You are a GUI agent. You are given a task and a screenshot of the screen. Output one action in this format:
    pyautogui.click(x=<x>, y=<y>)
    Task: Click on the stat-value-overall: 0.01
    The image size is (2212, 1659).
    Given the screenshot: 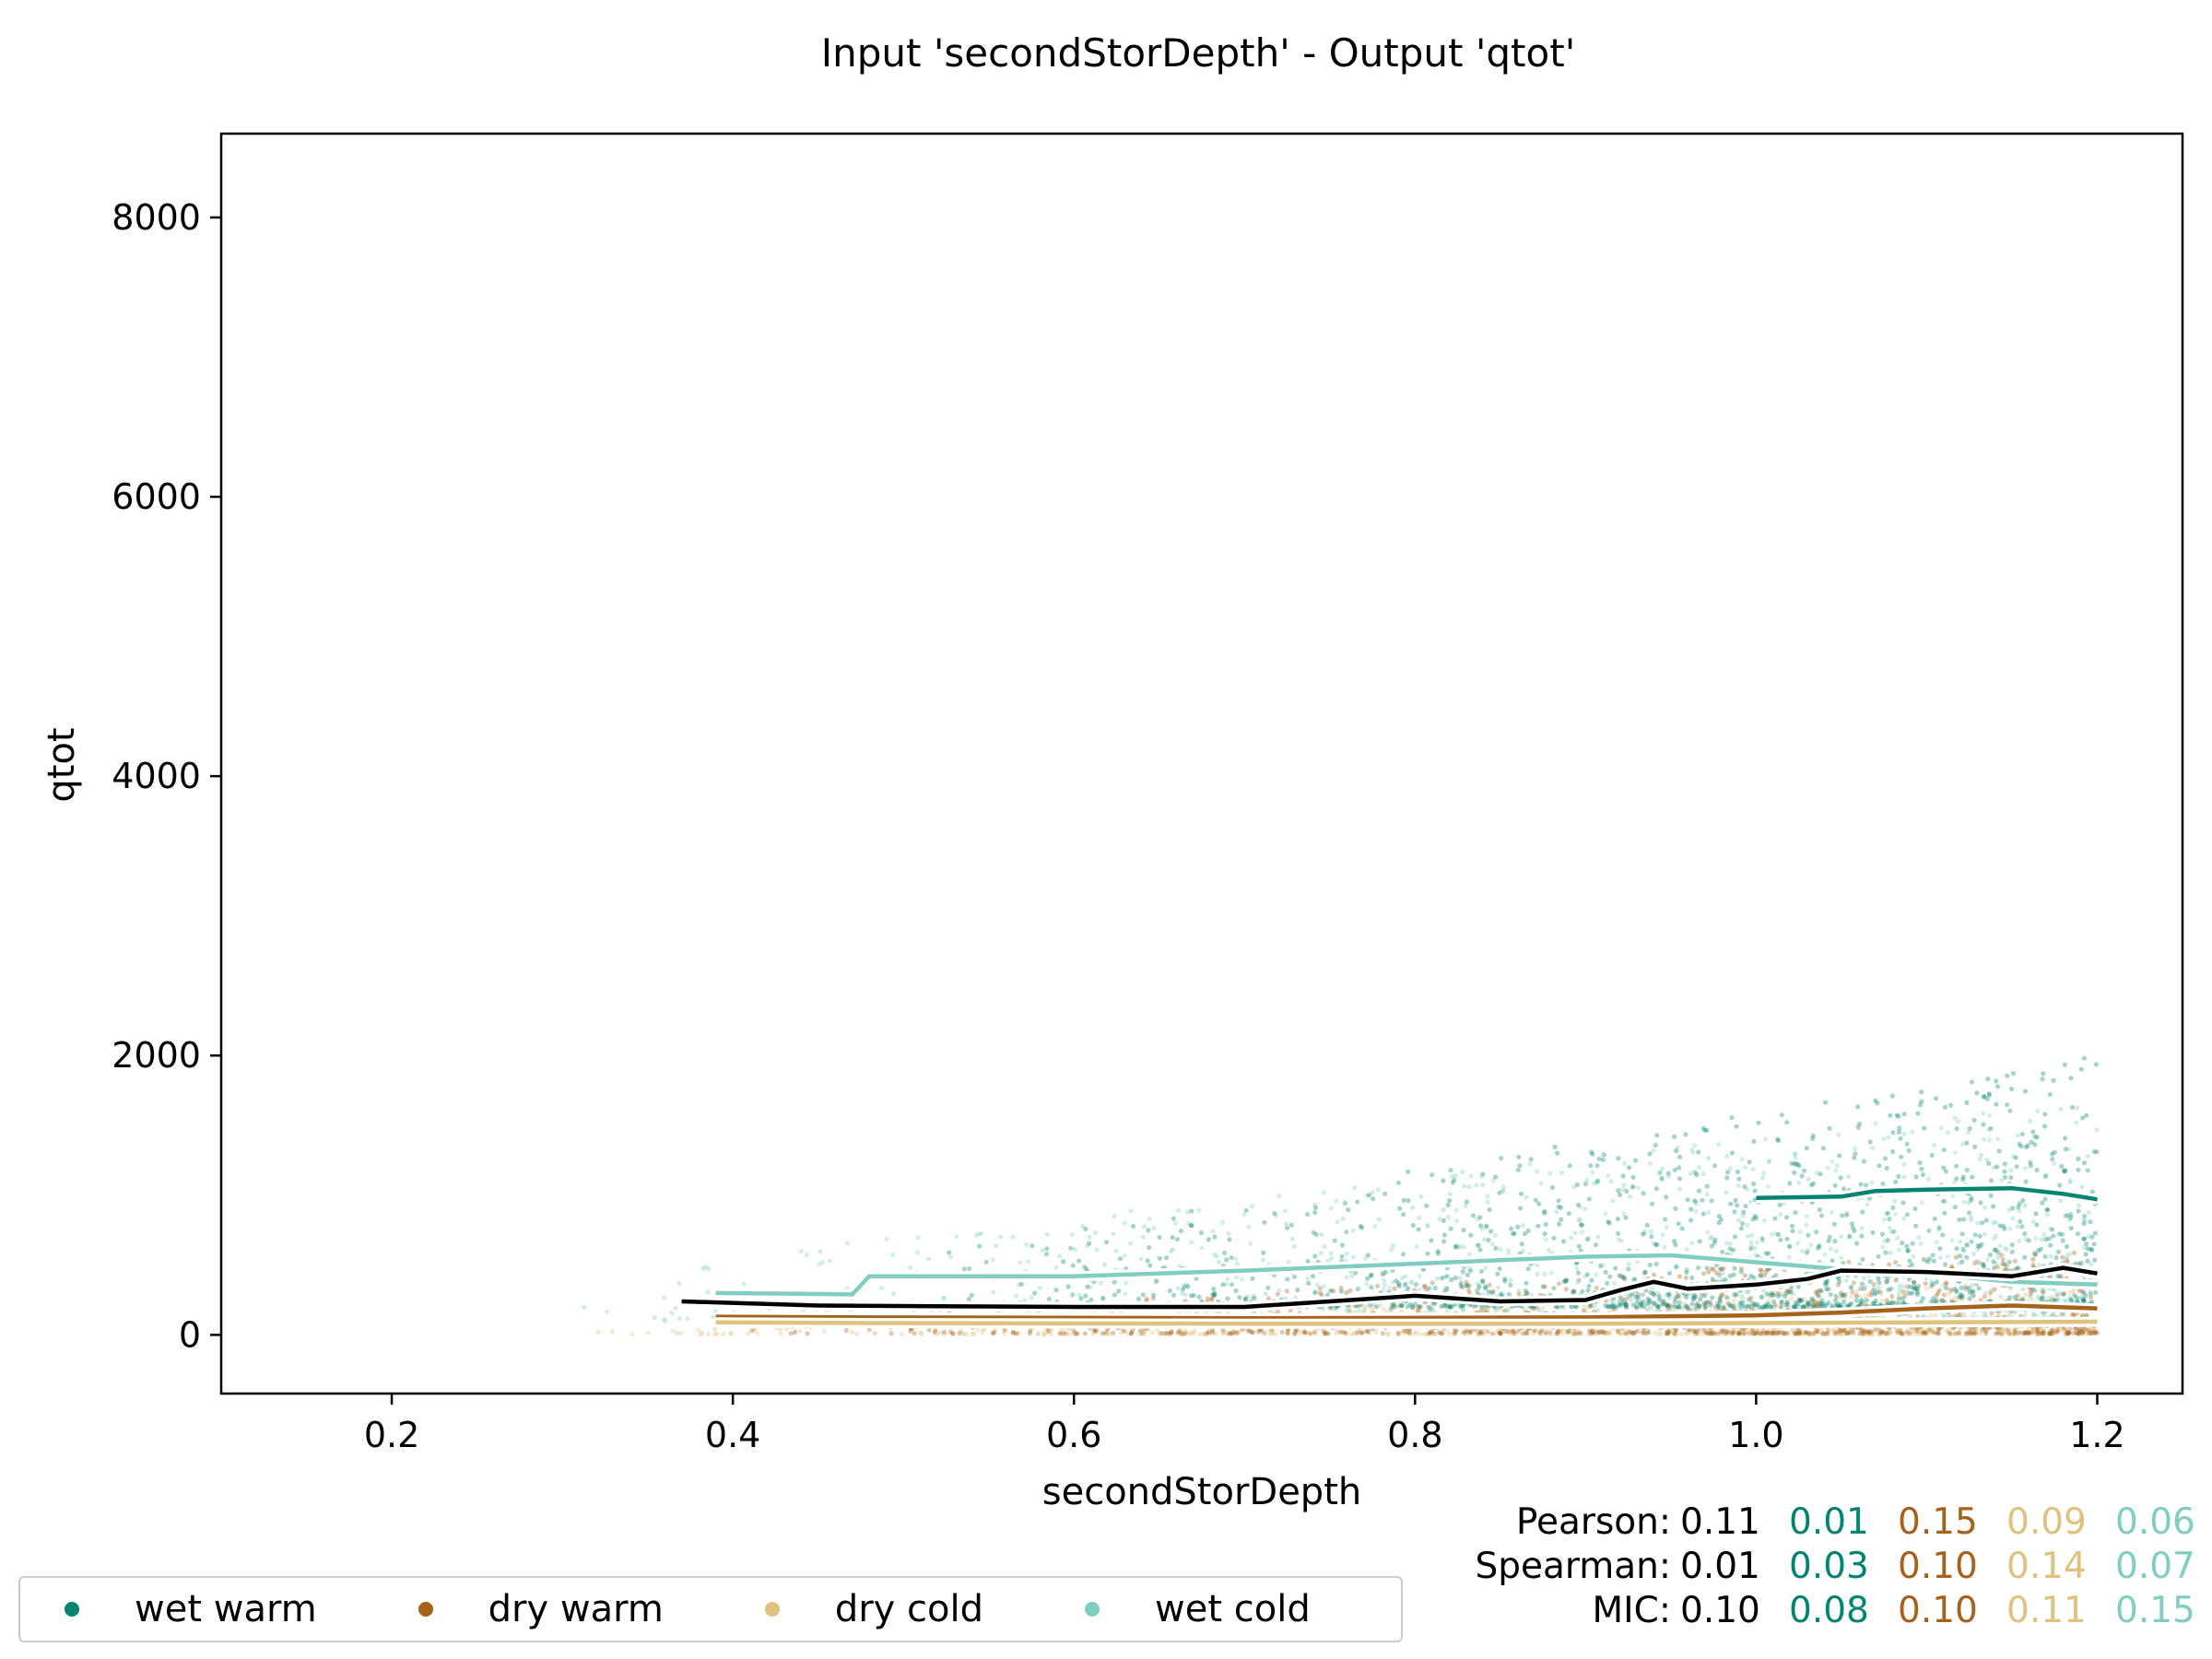 What is the action you would take?
    pyautogui.click(x=1720, y=1566)
    